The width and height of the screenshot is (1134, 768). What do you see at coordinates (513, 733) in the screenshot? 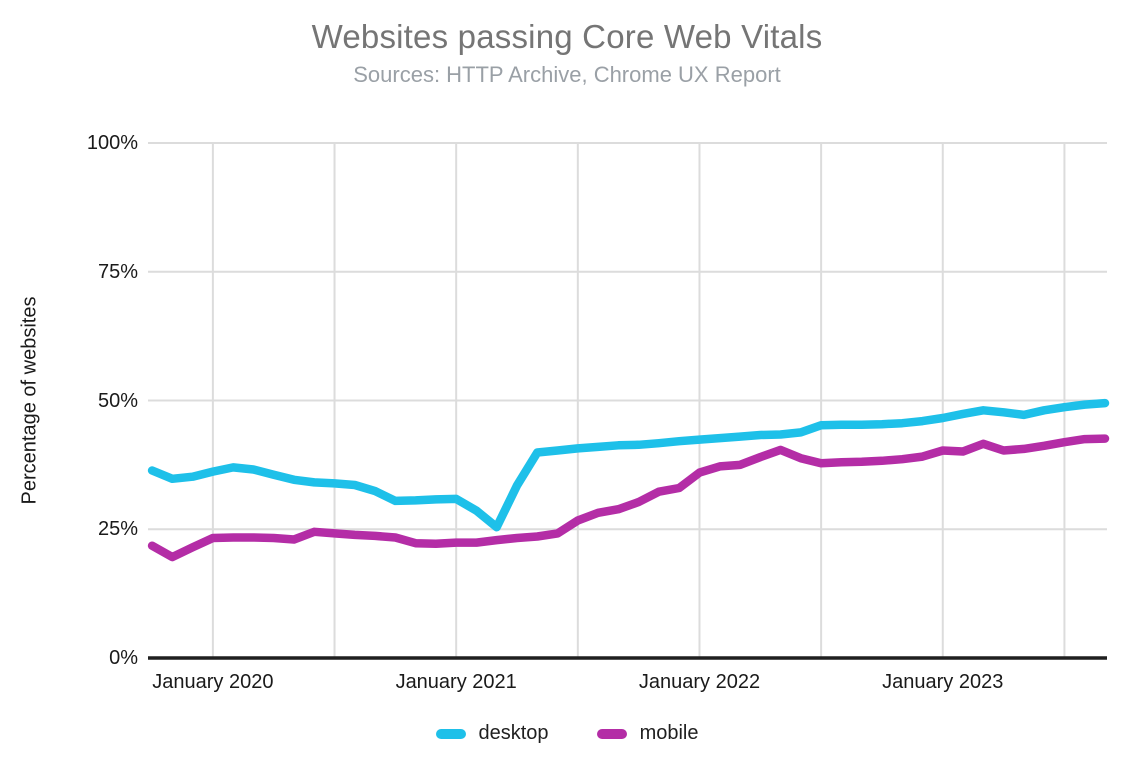
I see `legend-label-desktop: desktop` at bounding box center [513, 733].